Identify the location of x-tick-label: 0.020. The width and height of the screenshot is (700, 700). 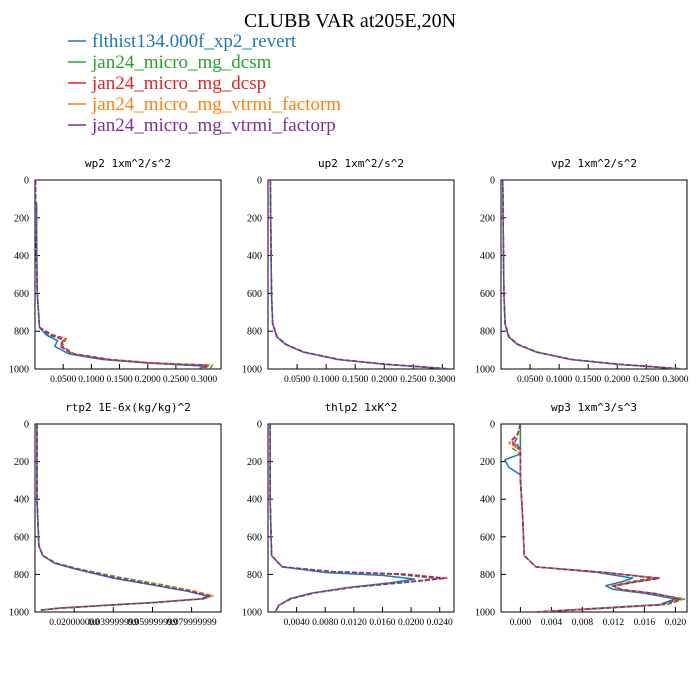
(676, 623).